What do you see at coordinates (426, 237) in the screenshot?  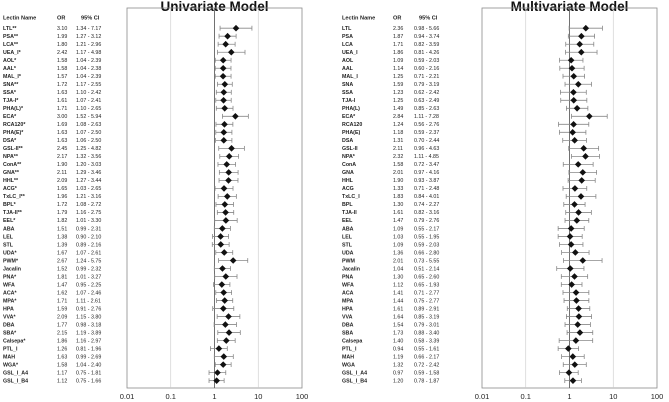 I see `ci-value: 0.55 - 1.95` at bounding box center [426, 237].